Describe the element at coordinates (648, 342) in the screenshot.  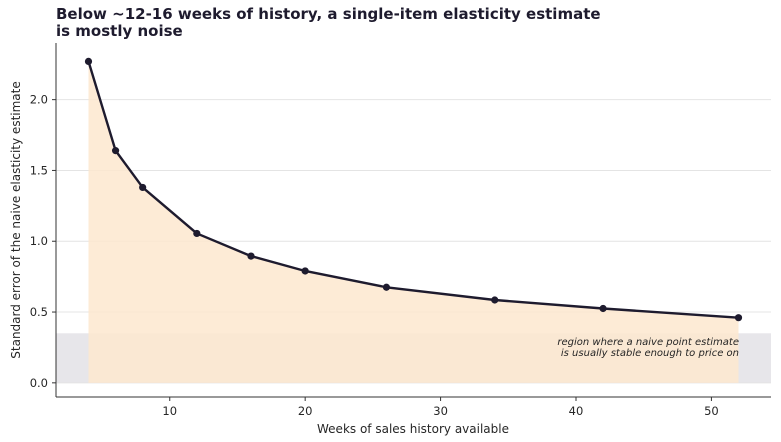
I see `annotation-line: region where a naive point estimate` at that location.